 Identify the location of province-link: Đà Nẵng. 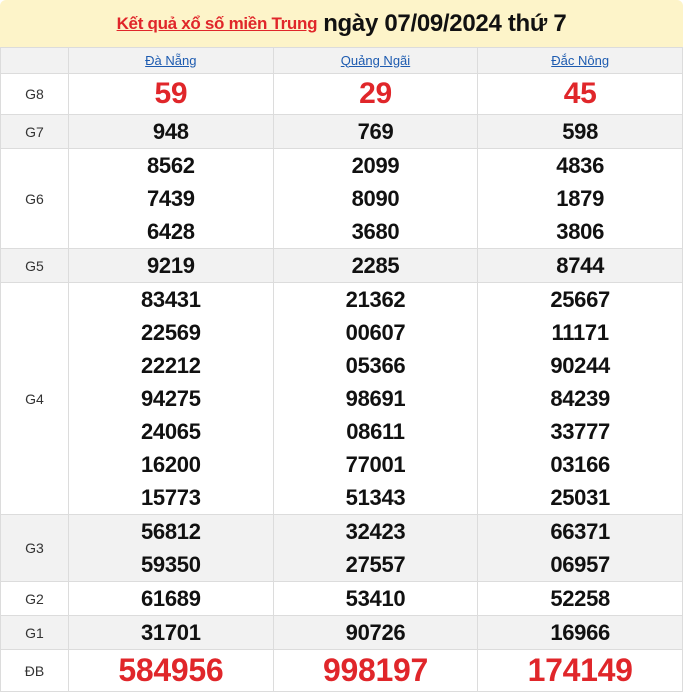
(171, 60).